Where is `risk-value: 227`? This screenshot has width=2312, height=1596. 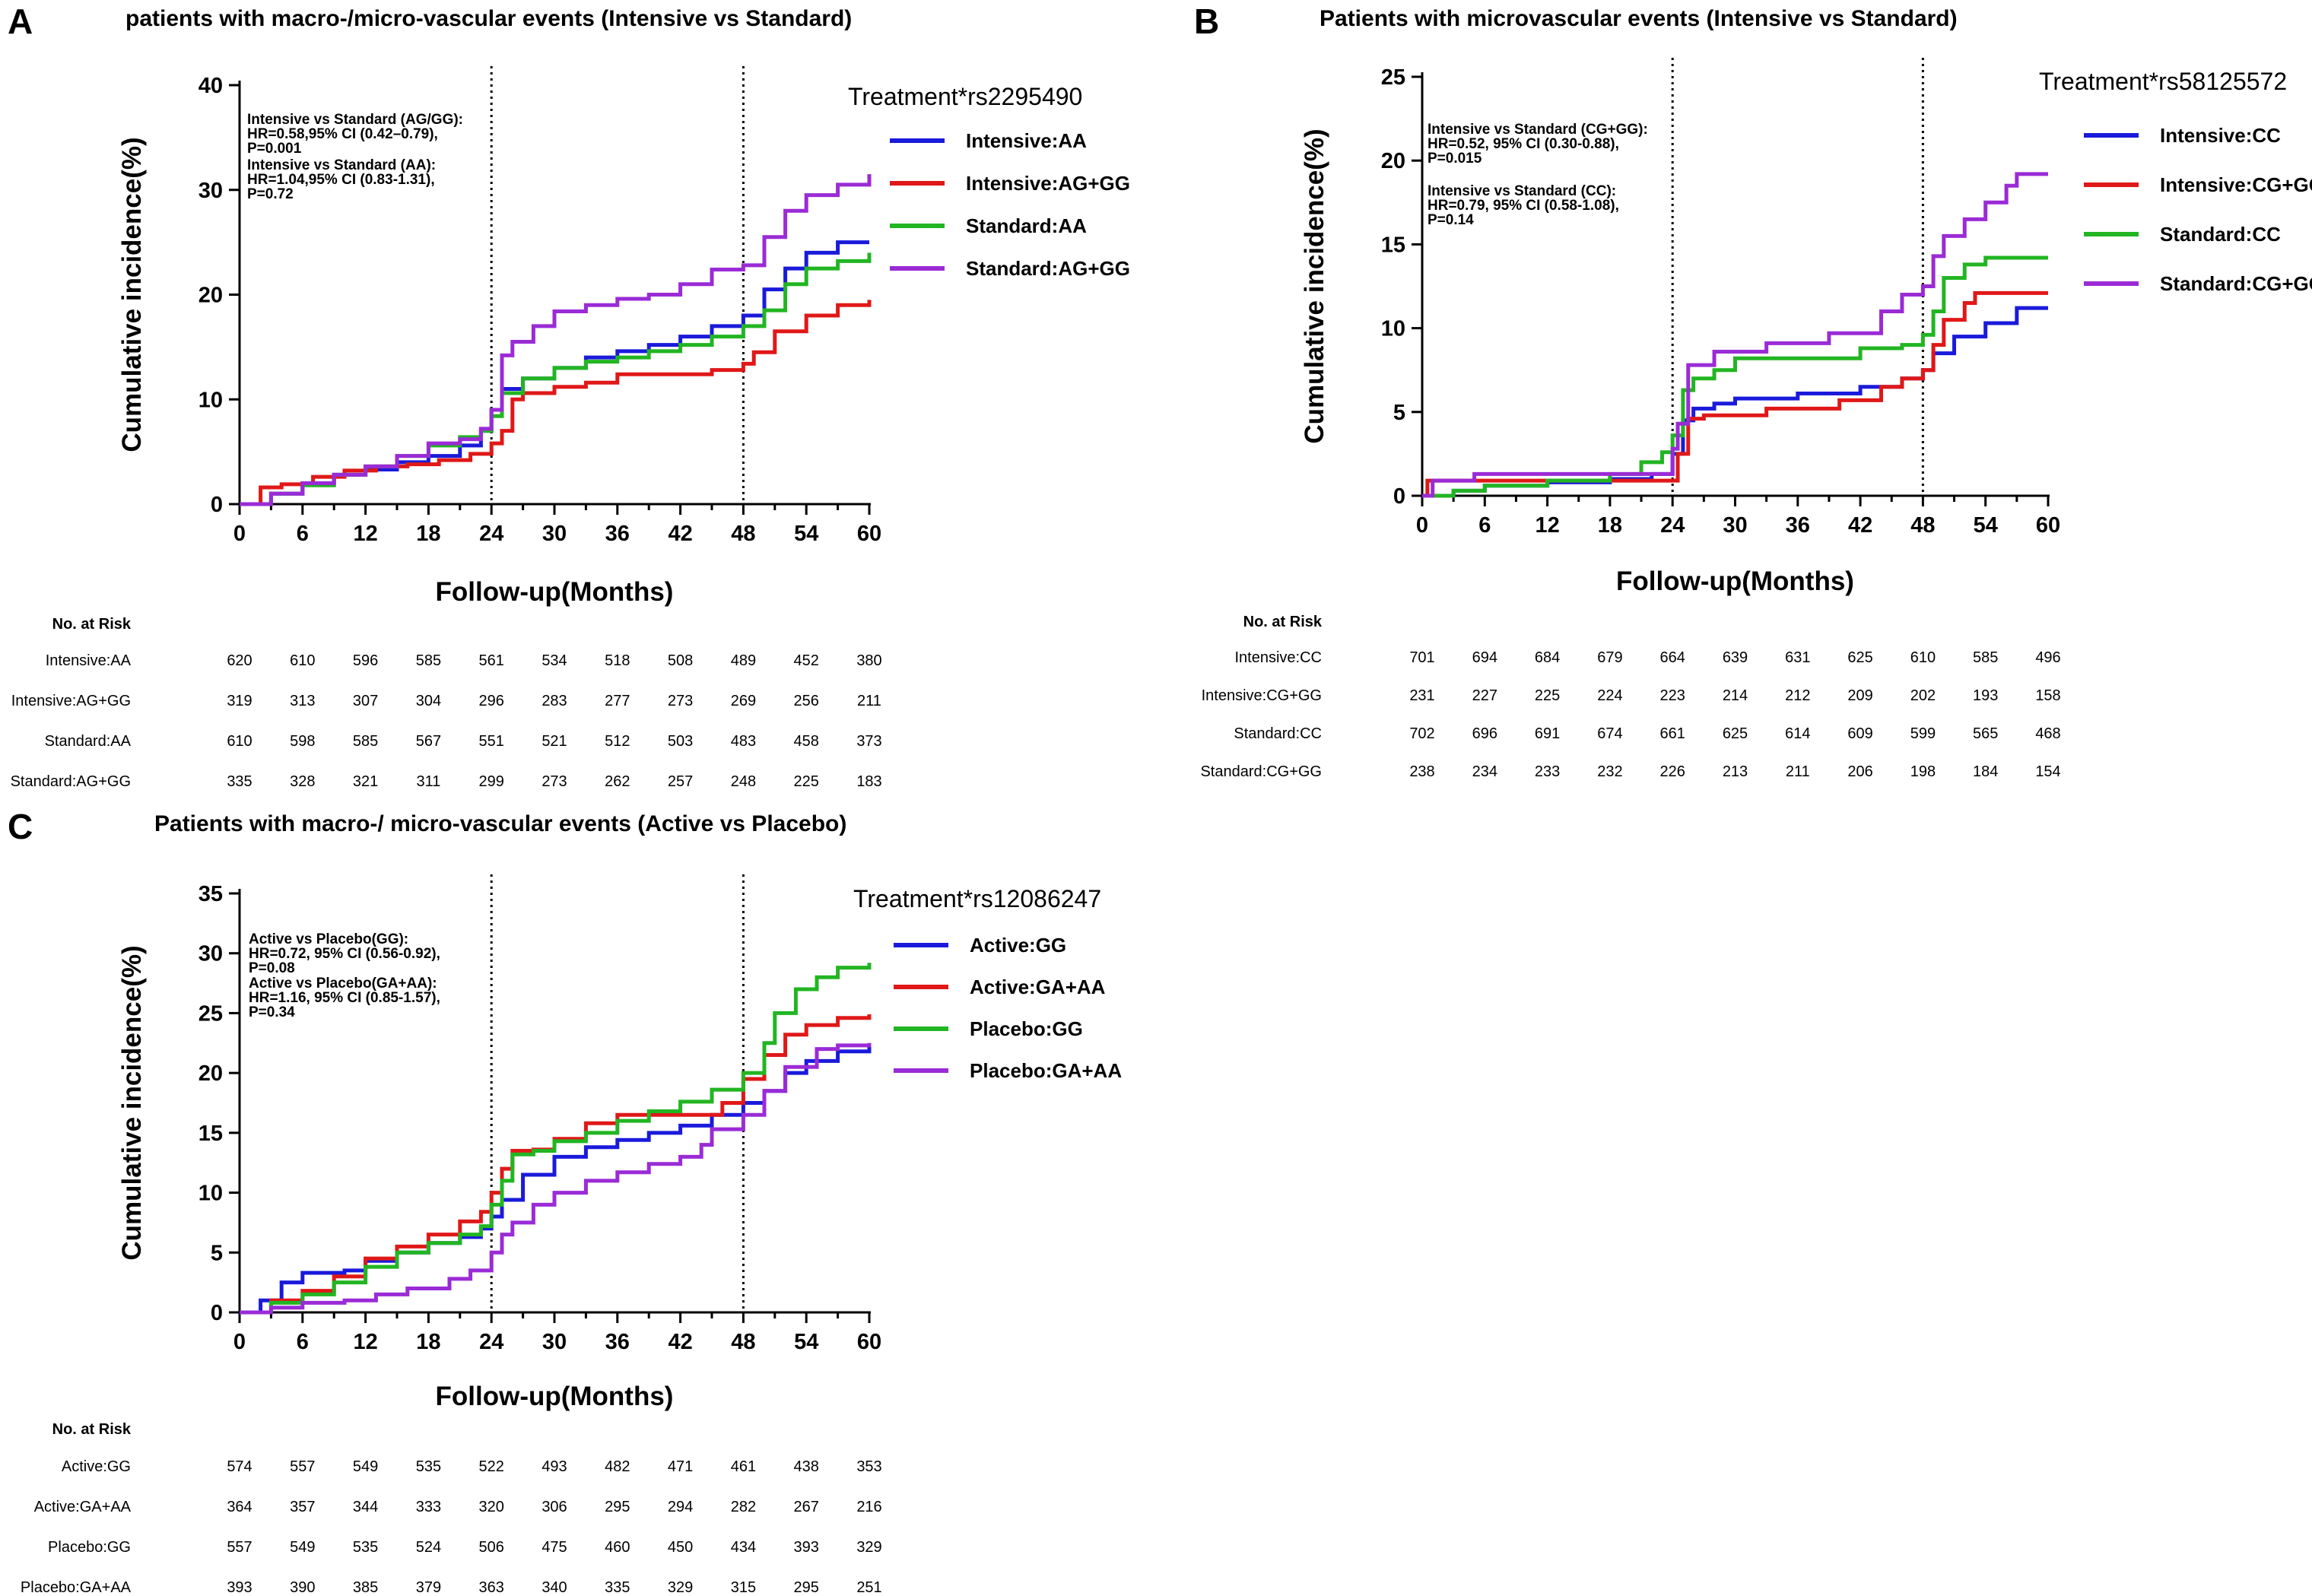
risk-value: 227 is located at coordinates (1484, 696).